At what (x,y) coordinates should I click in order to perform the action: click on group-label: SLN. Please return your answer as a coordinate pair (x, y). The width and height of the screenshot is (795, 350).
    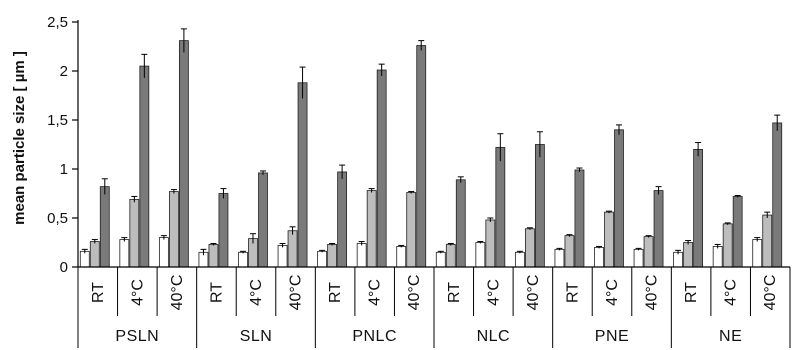
    Looking at the image, I should click on (256, 336).